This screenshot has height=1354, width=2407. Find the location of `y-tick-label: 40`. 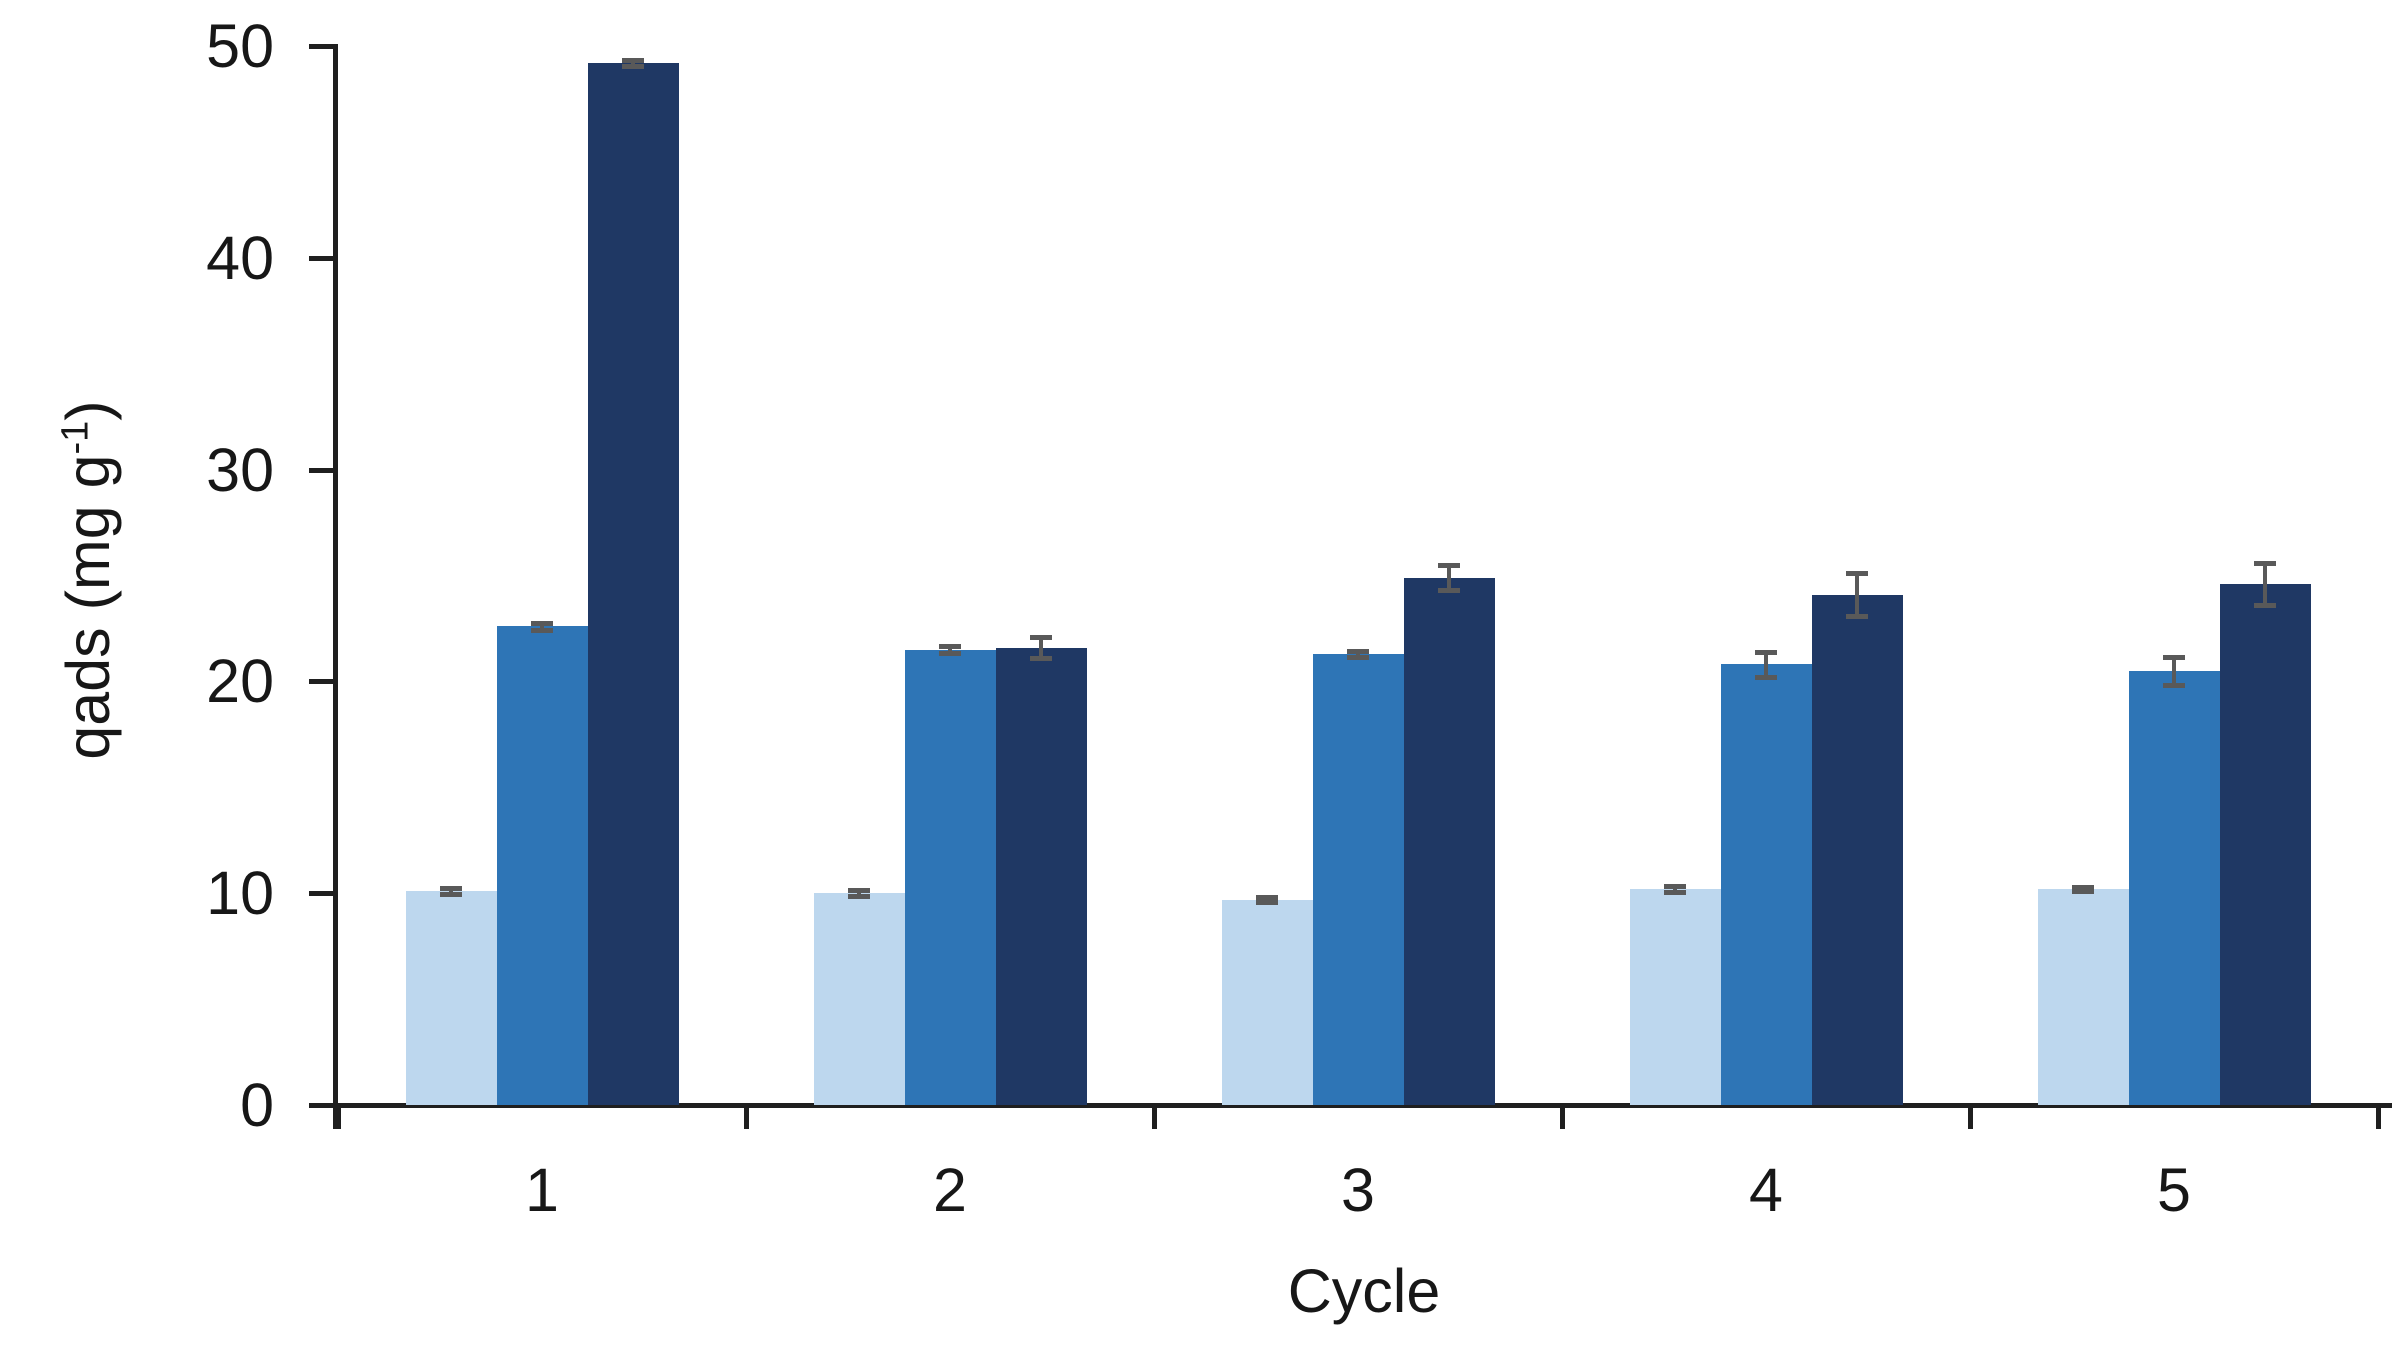

y-tick-label: 40 is located at coordinates (240, 257).